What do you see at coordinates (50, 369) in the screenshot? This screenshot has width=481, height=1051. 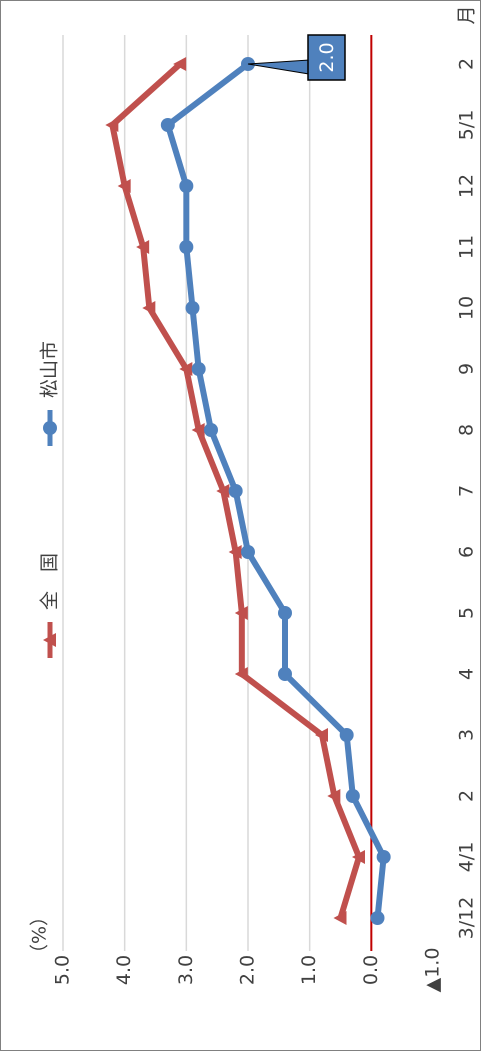 I see `legend-label: 松山市` at bounding box center [50, 369].